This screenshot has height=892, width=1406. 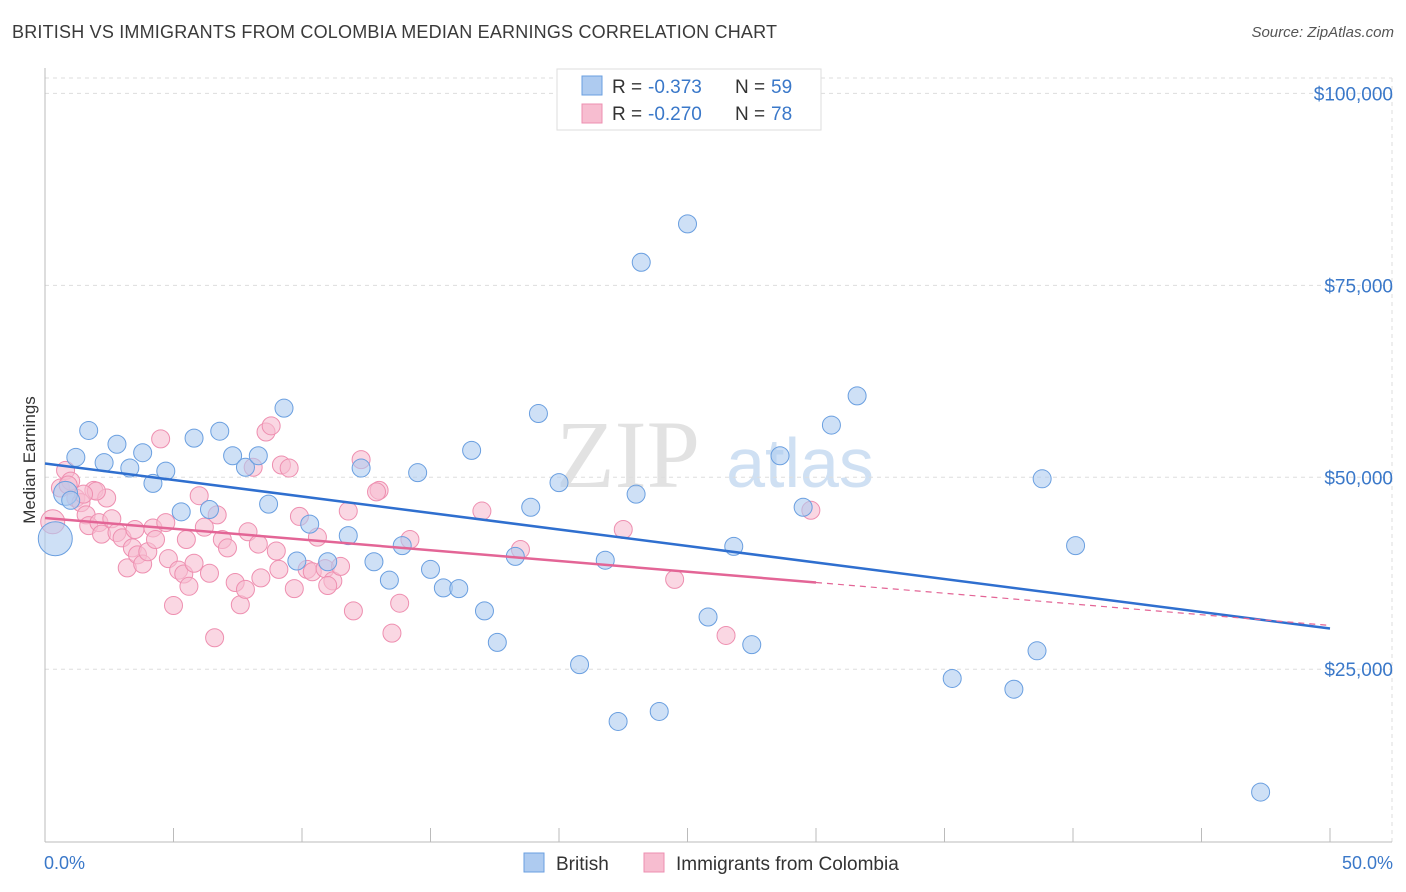 I want to click on bottom-legend-swatch-british, so click(x=534, y=862).